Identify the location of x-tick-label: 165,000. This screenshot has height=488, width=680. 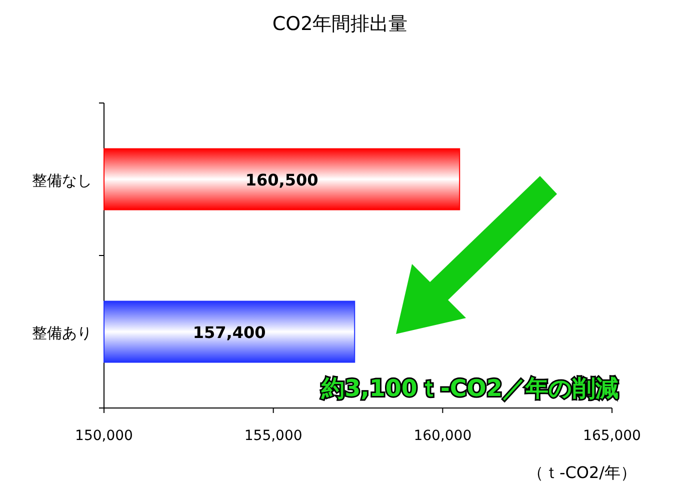
(612, 436).